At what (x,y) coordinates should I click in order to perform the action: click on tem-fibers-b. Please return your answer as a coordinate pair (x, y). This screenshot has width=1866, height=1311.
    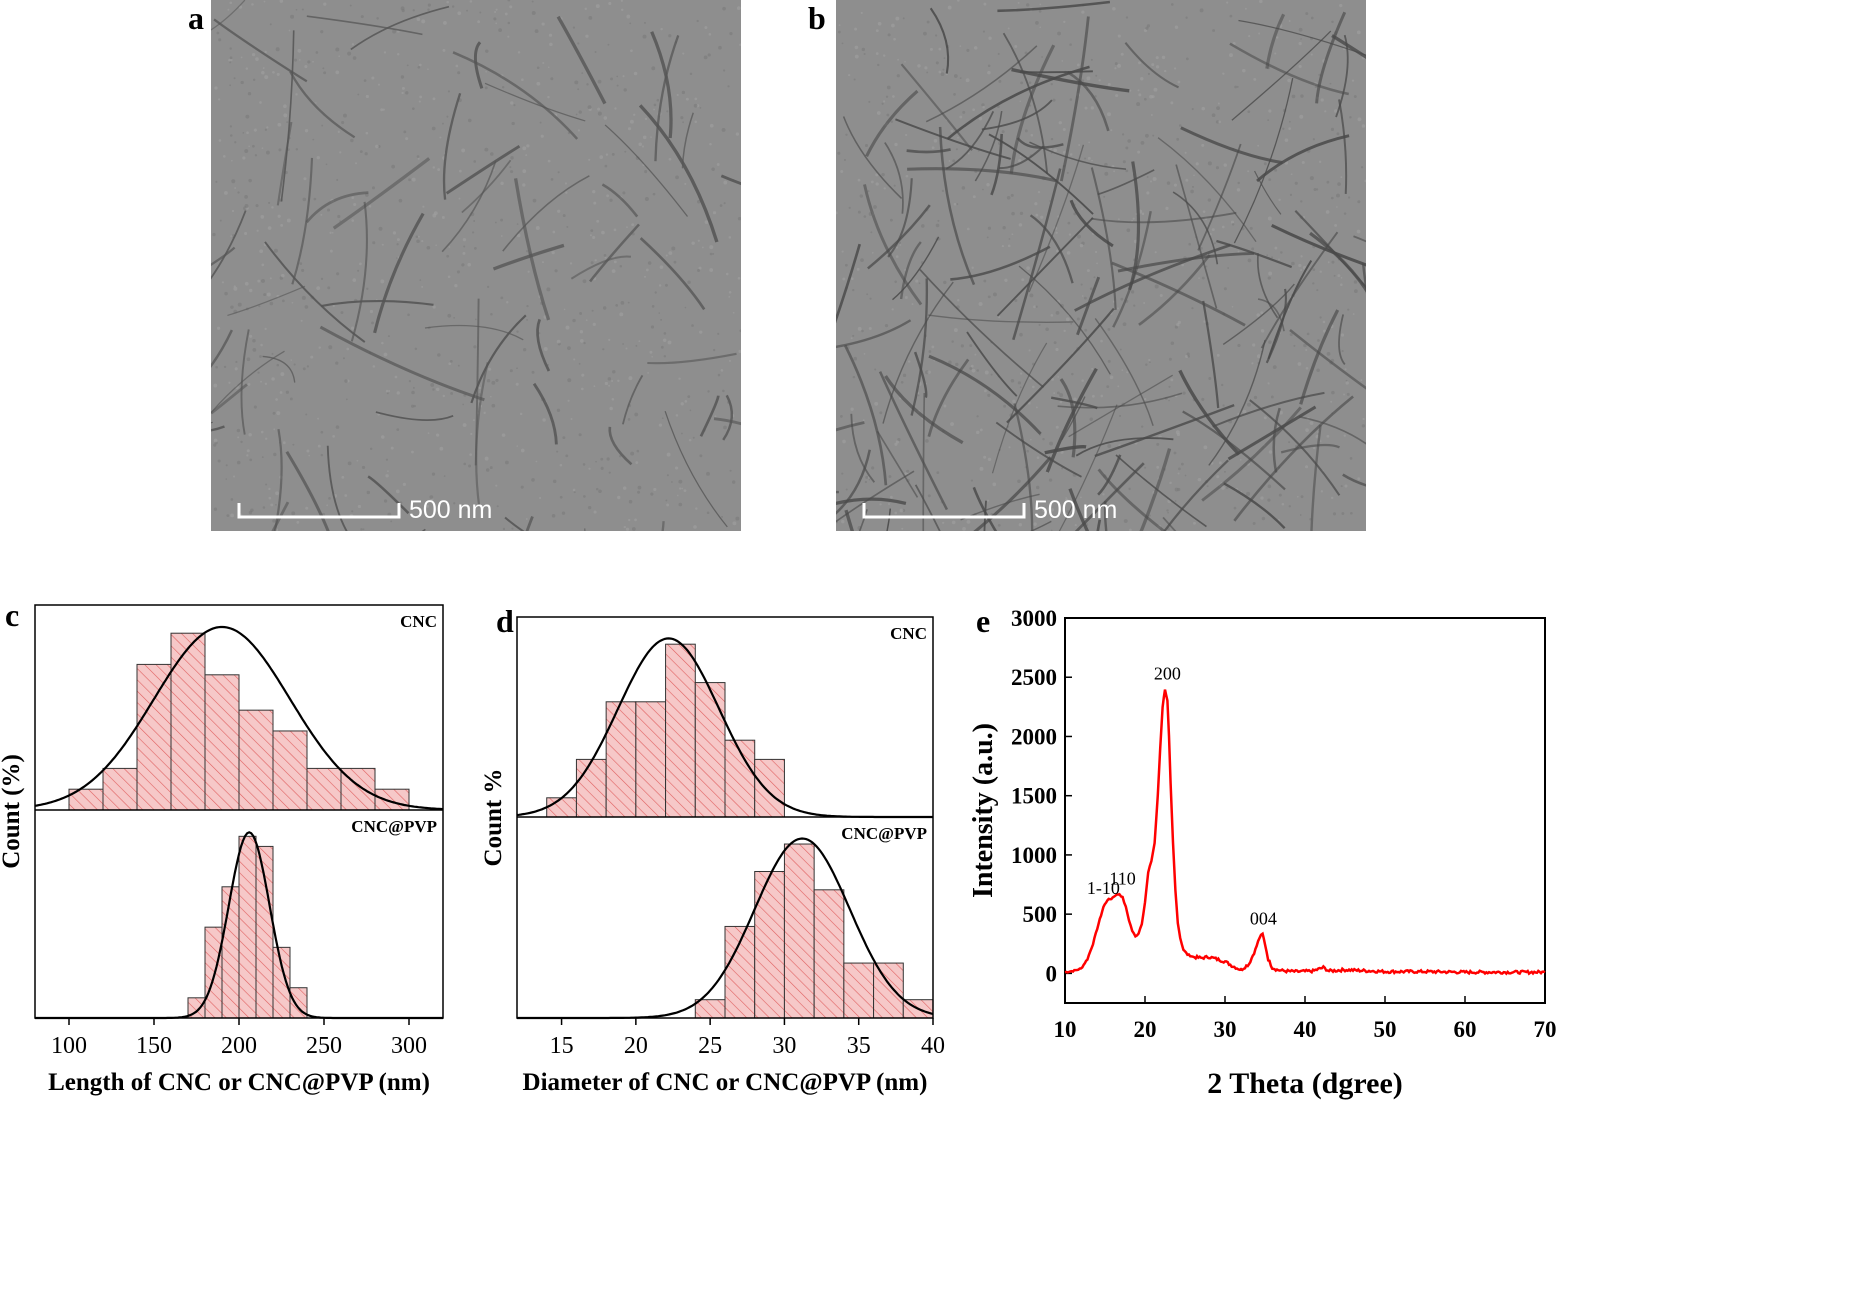
    Looking at the image, I should click on (1101, 265).